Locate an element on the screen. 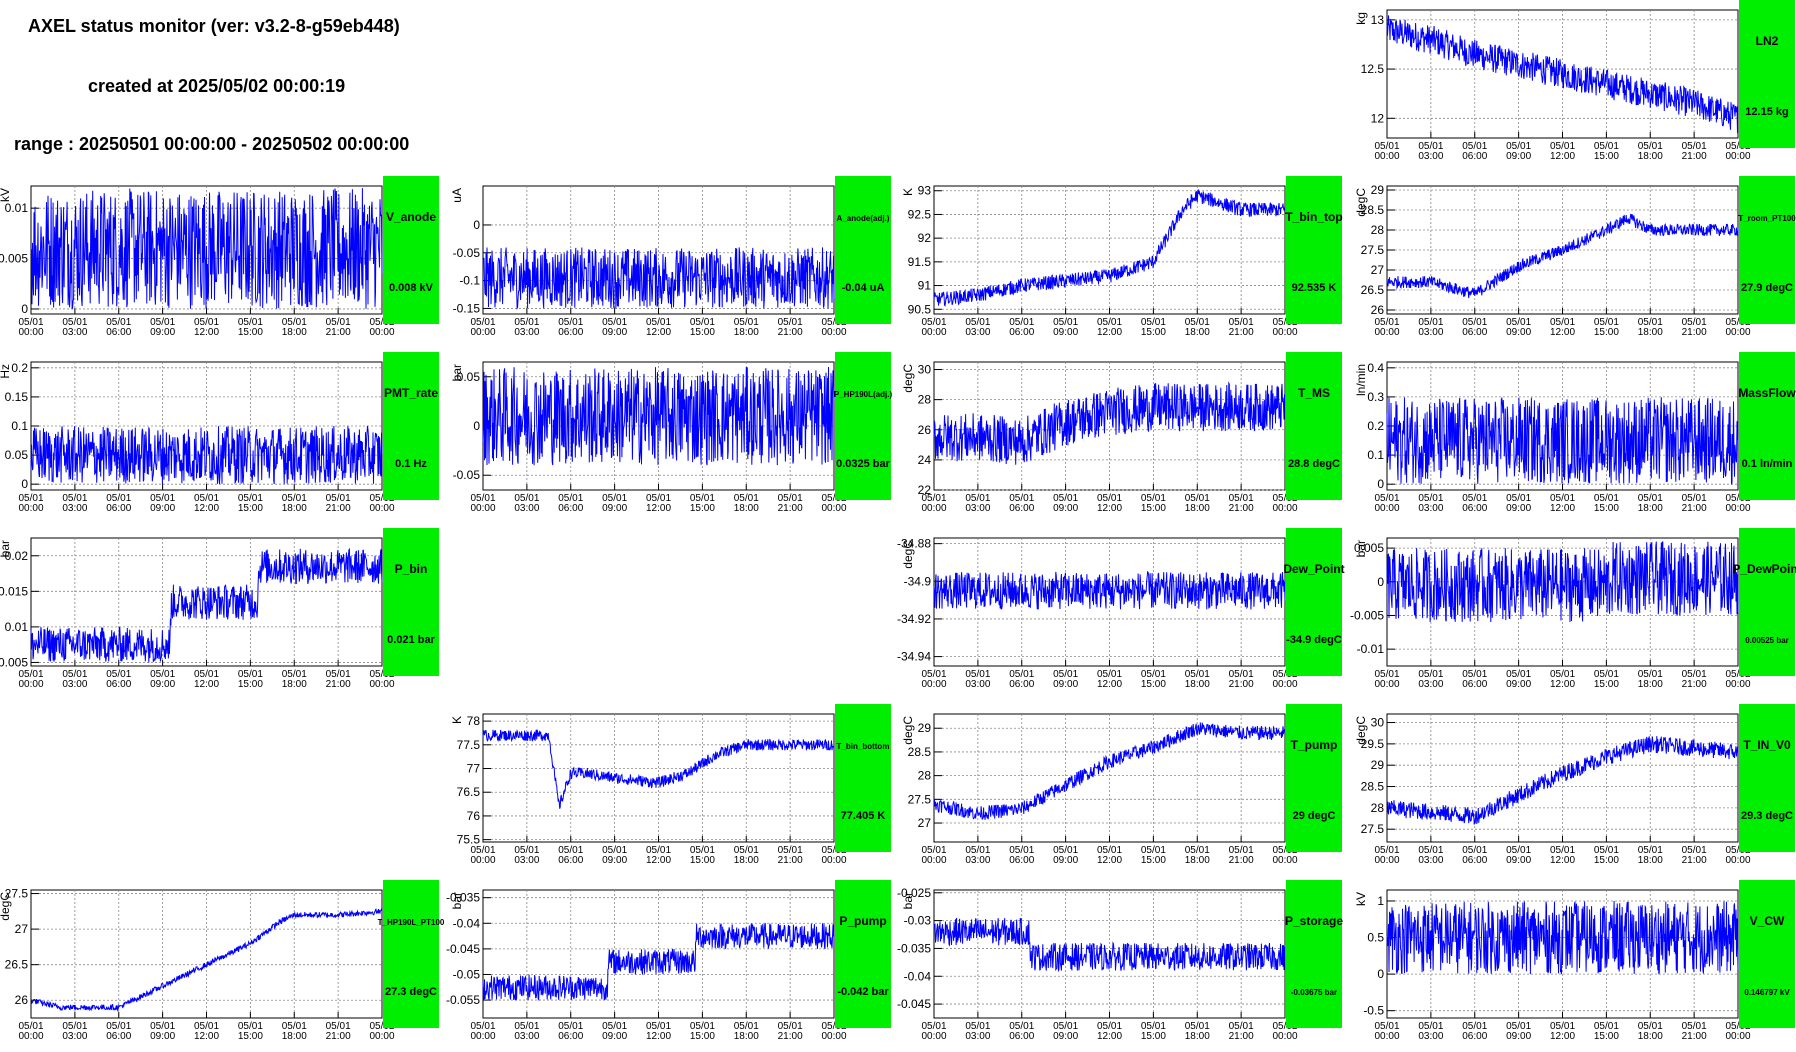  series-name: P_pump is located at coordinates (862, 921).